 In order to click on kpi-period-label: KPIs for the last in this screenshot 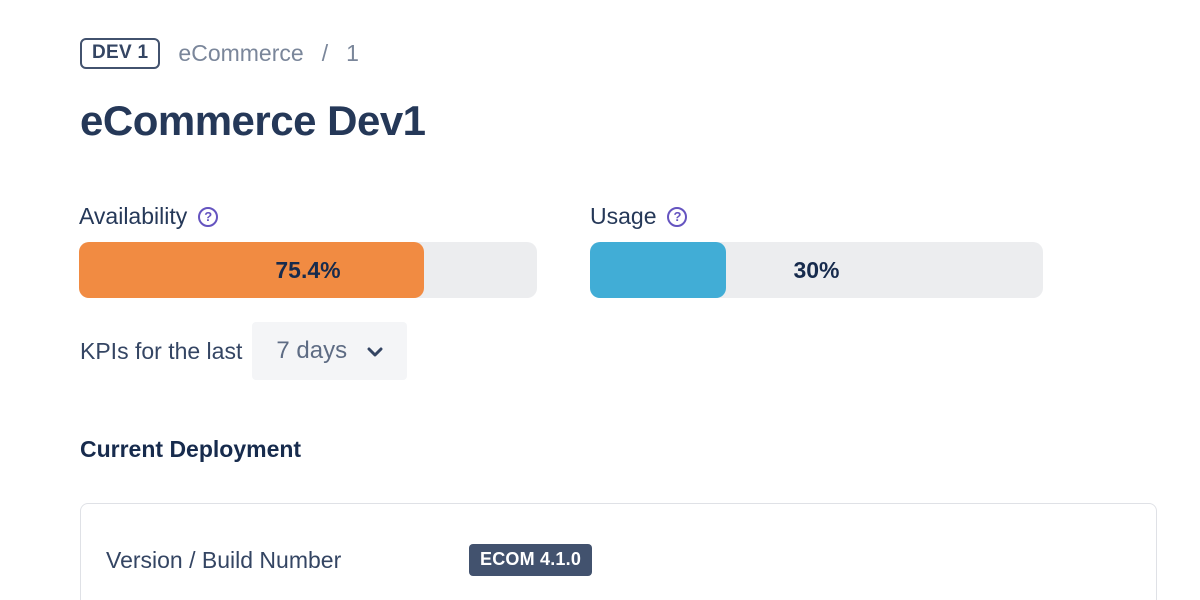, I will do `click(161, 350)`.